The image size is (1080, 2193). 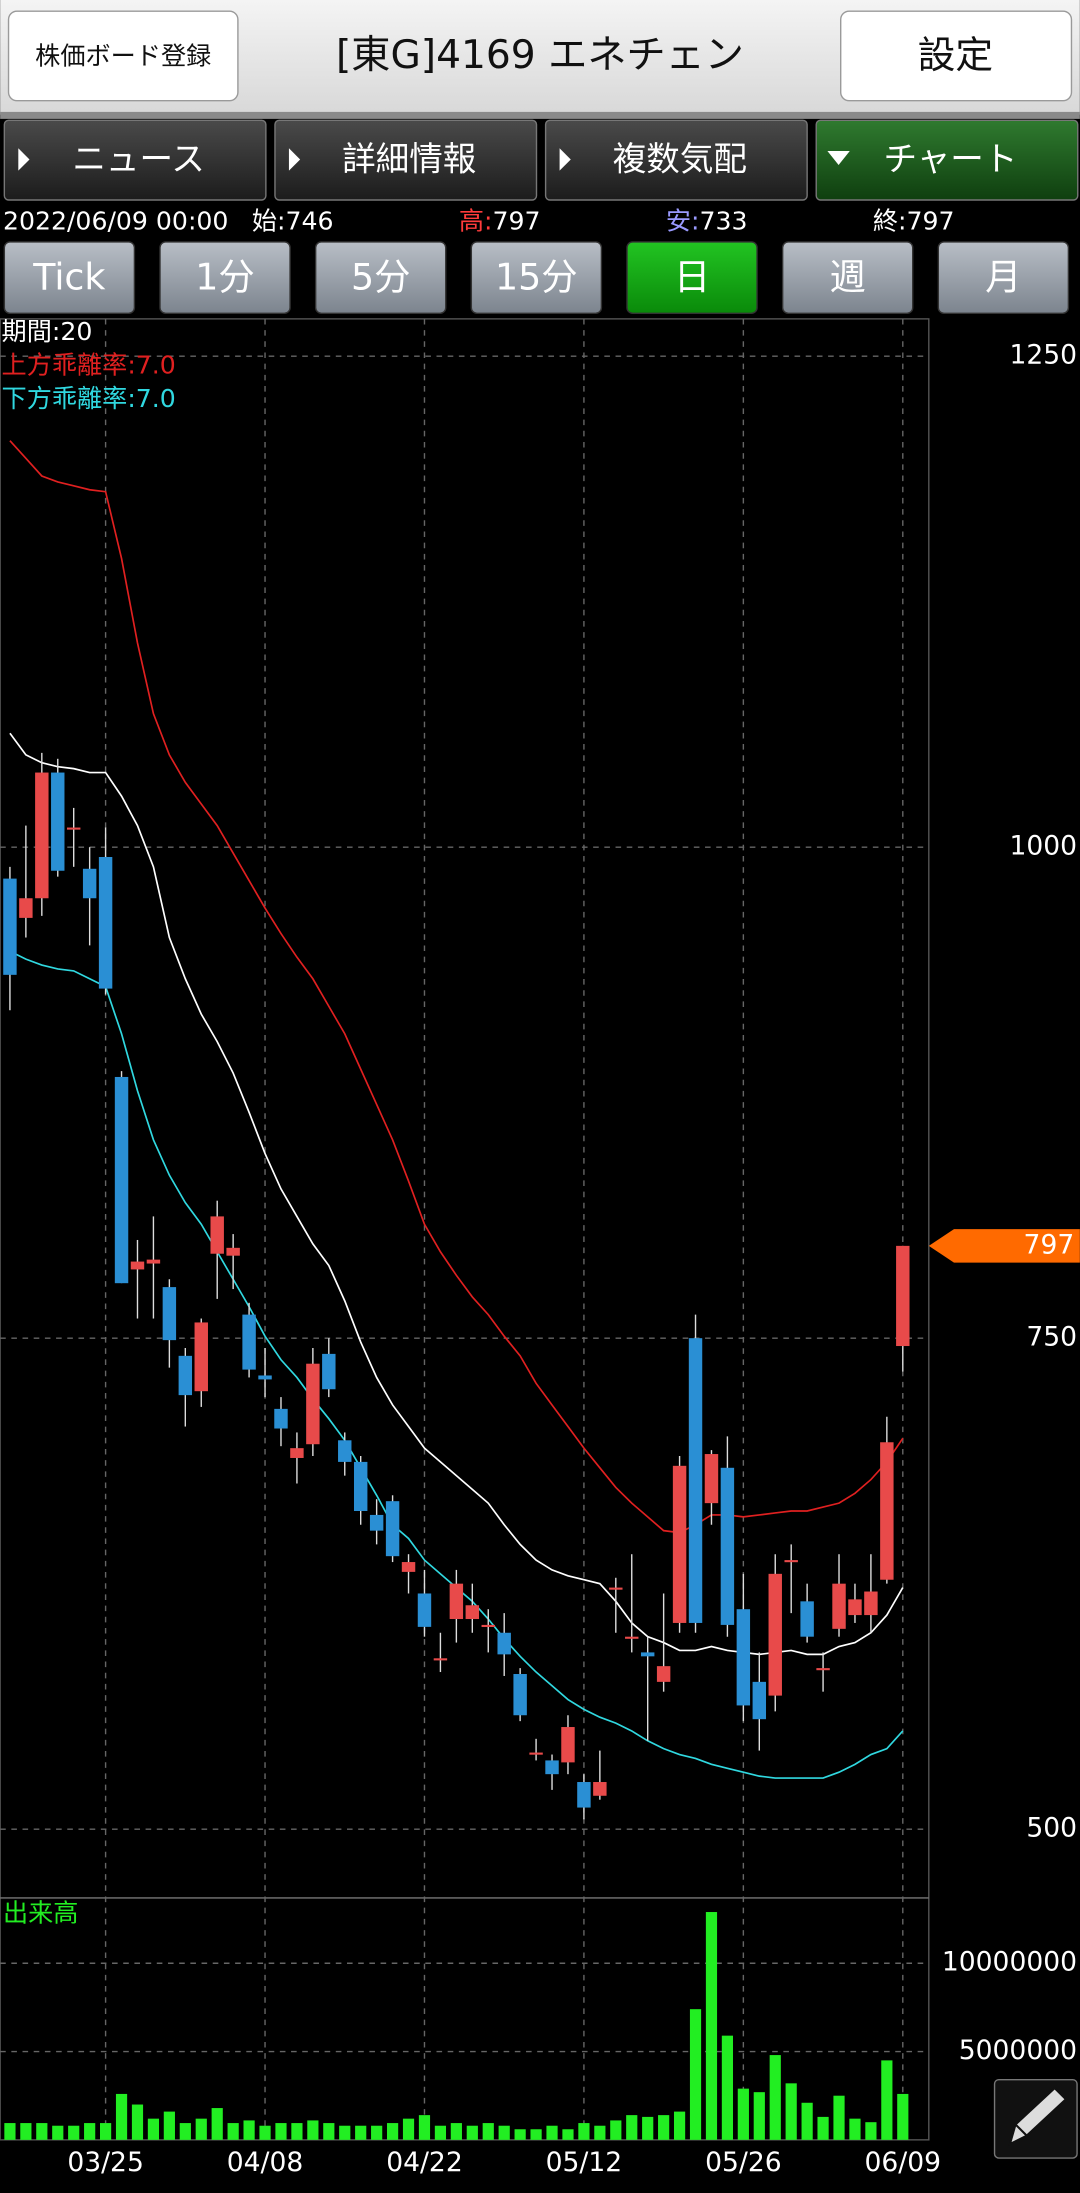 I want to click on period-label: 1分, so click(x=224, y=277).